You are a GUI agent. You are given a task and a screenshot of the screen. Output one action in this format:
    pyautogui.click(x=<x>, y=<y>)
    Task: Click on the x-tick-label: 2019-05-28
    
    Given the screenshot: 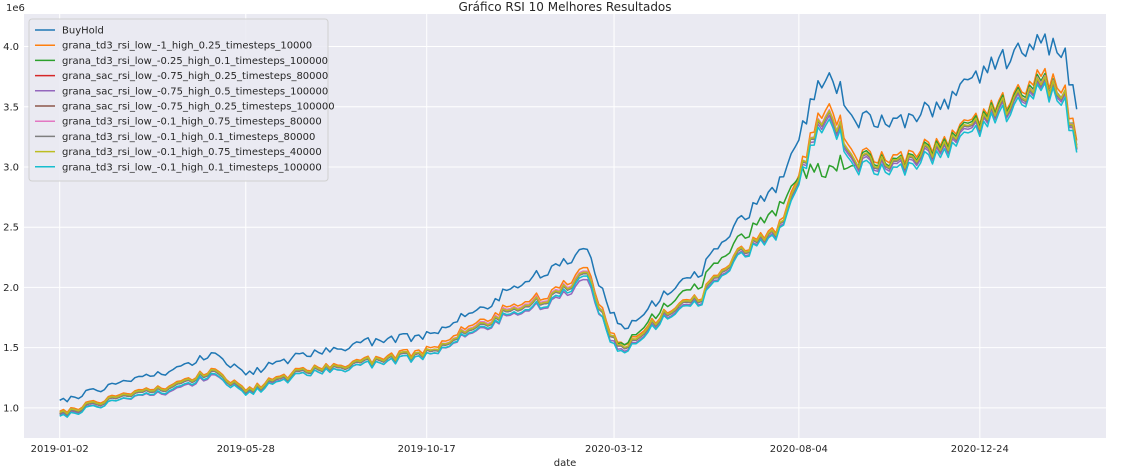 What is the action you would take?
    pyautogui.click(x=246, y=449)
    